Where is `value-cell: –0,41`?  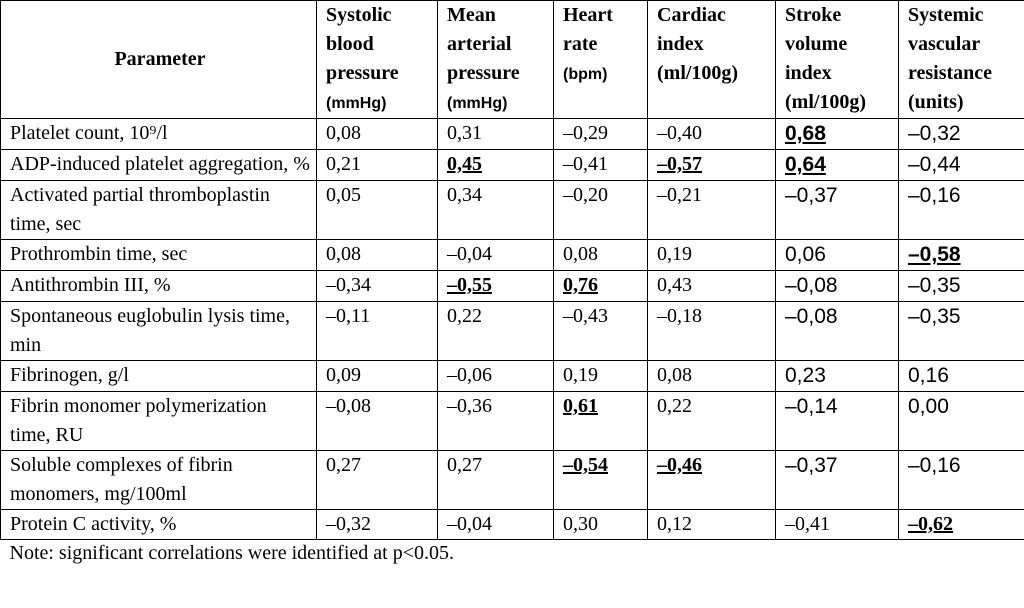
value-cell: –0,41 is located at coordinates (837, 524).